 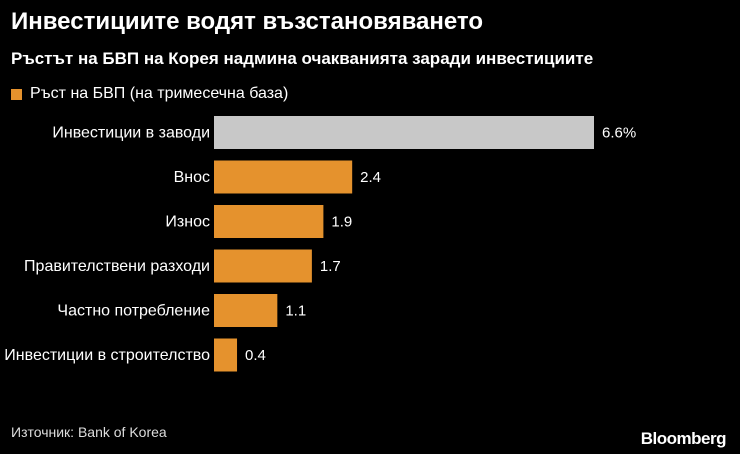 What do you see at coordinates (370, 177) in the screenshot?
I see `value-label: 2.4` at bounding box center [370, 177].